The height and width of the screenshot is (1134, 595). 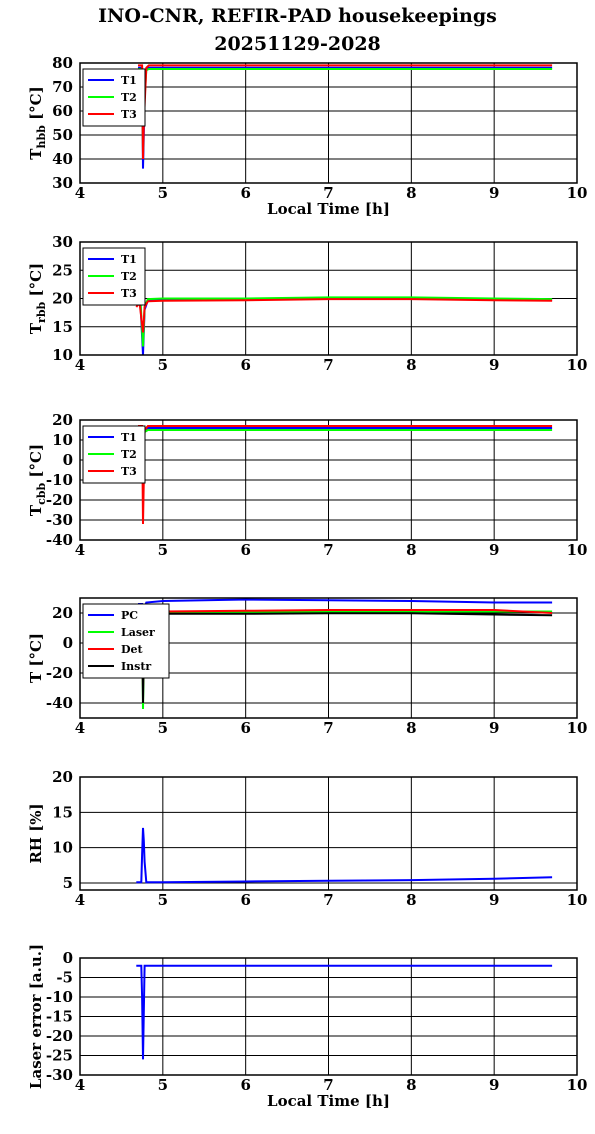 I want to click on legend-label: PC, so click(x=129, y=615).